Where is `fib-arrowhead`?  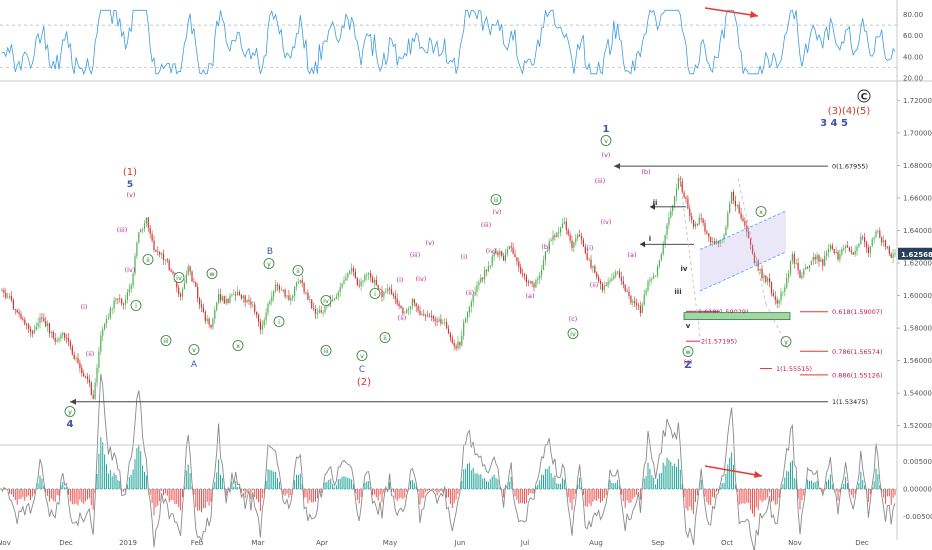 fib-arrowhead is located at coordinates (73, 401).